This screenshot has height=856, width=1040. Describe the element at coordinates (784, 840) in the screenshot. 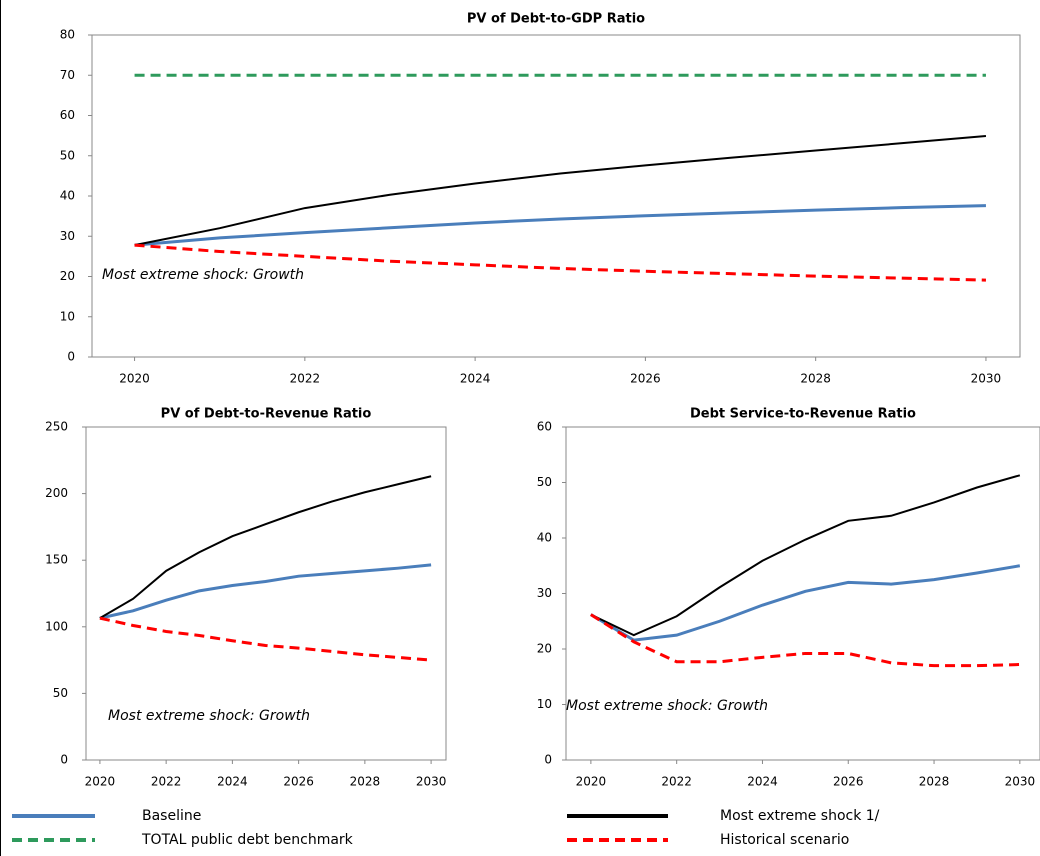

I see `legend-label: Historical scenario` at that location.